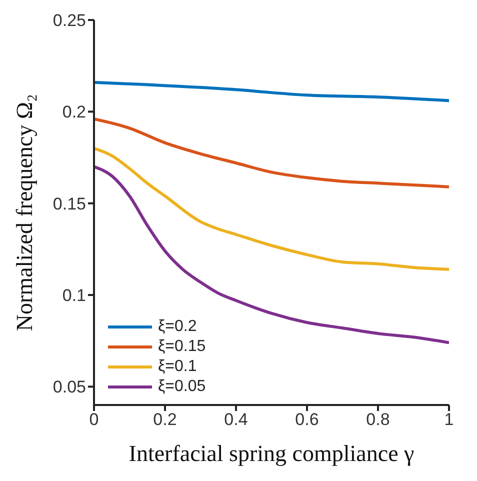  Describe the element at coordinates (182, 387) in the screenshot. I see `legend-label: ξ=0.05` at that location.